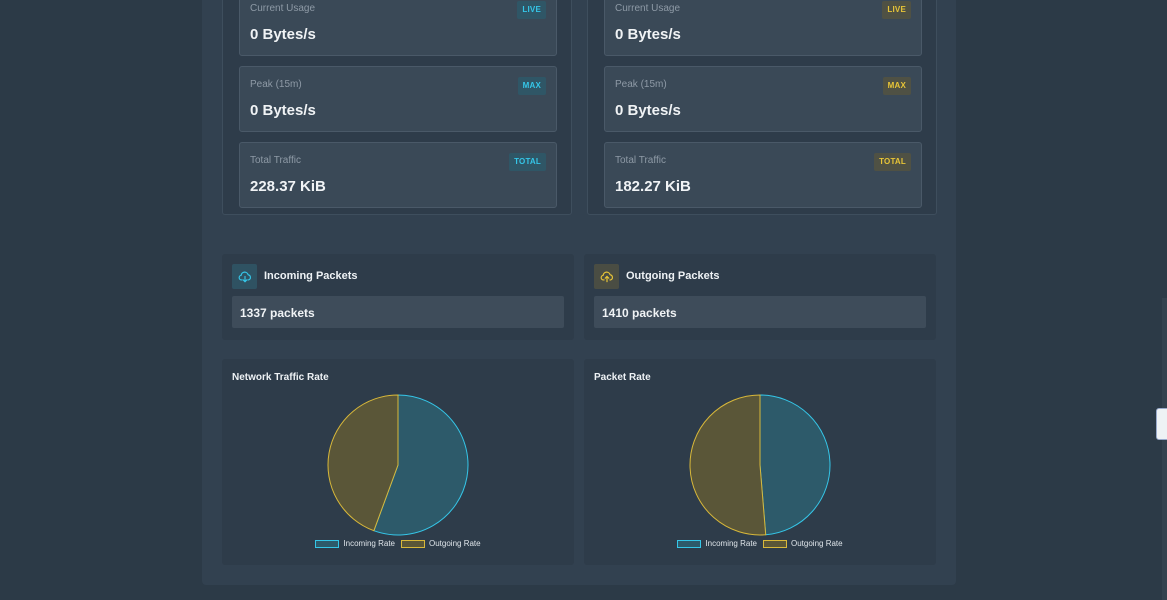  Describe the element at coordinates (639, 313) in the screenshot. I see `outgoing-packets-value: 1410 packets` at that location.